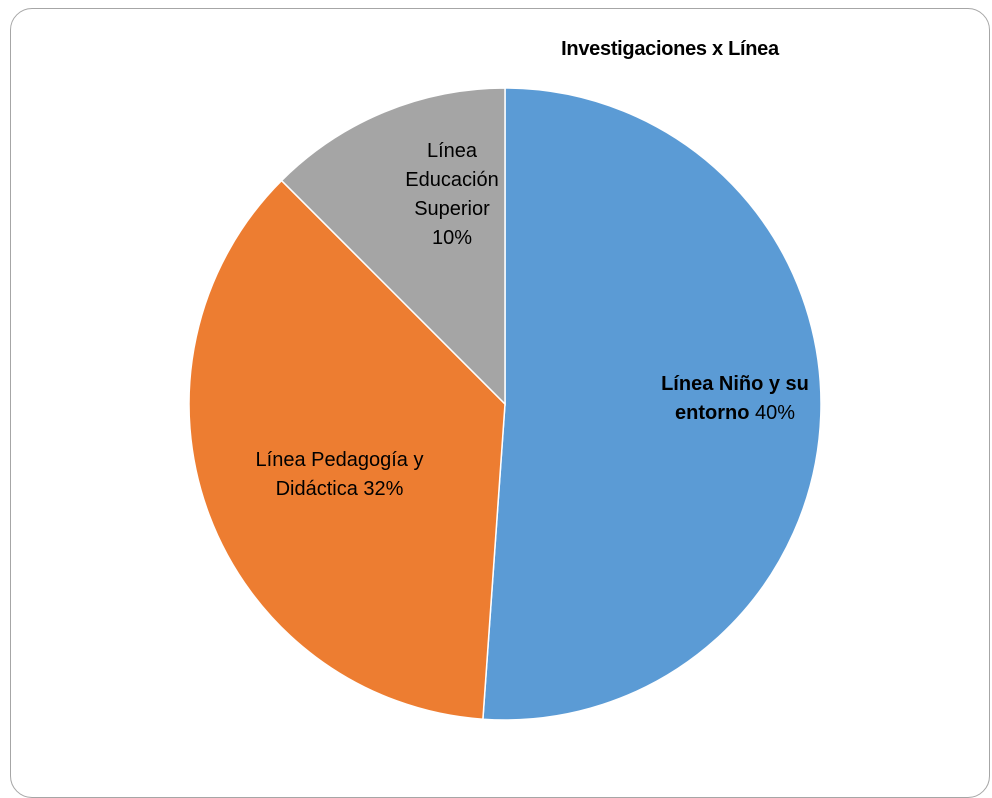  I want to click on slice-label-pedagogia-name: Línea Pedagogía y Didáctica, so click(339, 474).